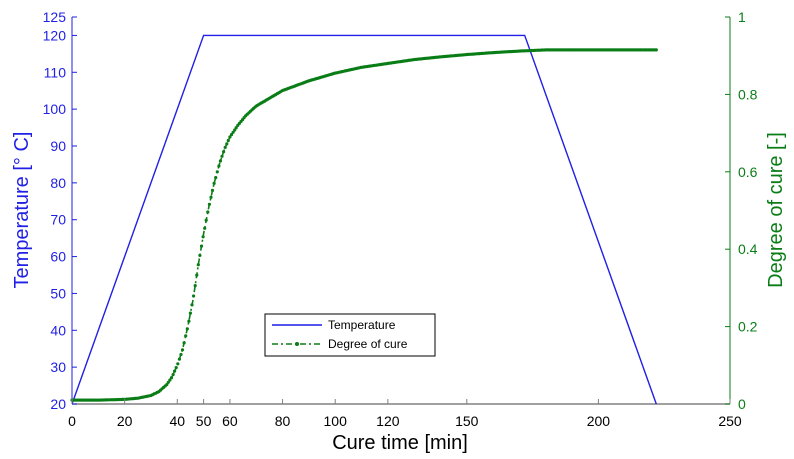 This screenshot has height=459, width=794. Describe the element at coordinates (297, 344) in the screenshot. I see `legend-cure-marker` at that location.